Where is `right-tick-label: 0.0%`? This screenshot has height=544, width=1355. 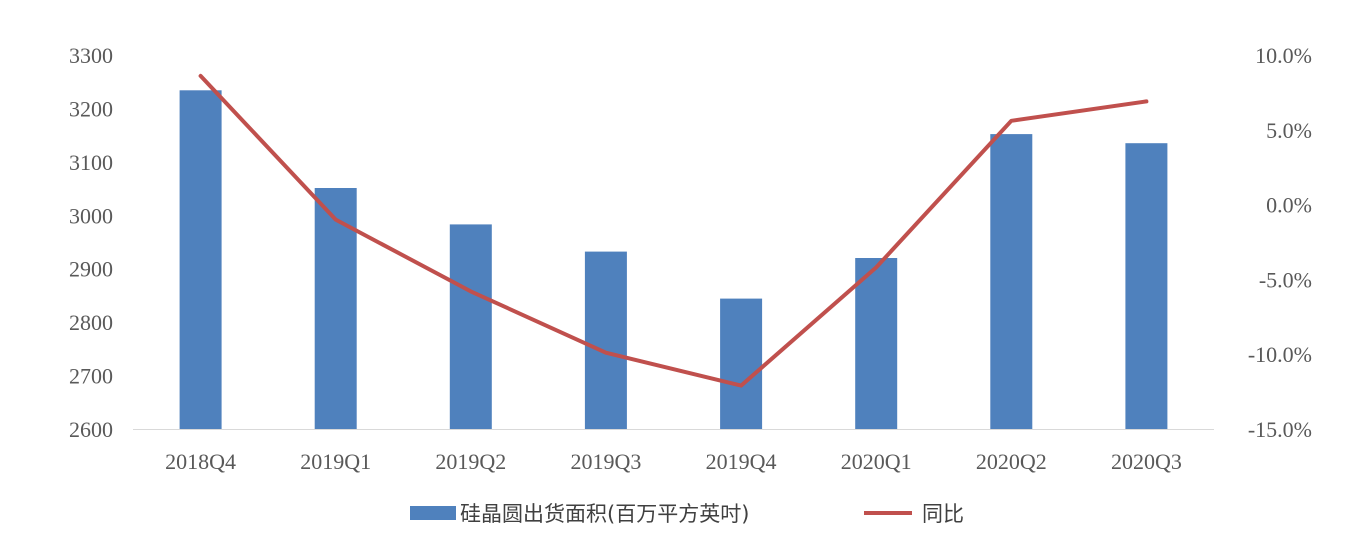
right-tick-label: 0.0% is located at coordinates (1289, 205).